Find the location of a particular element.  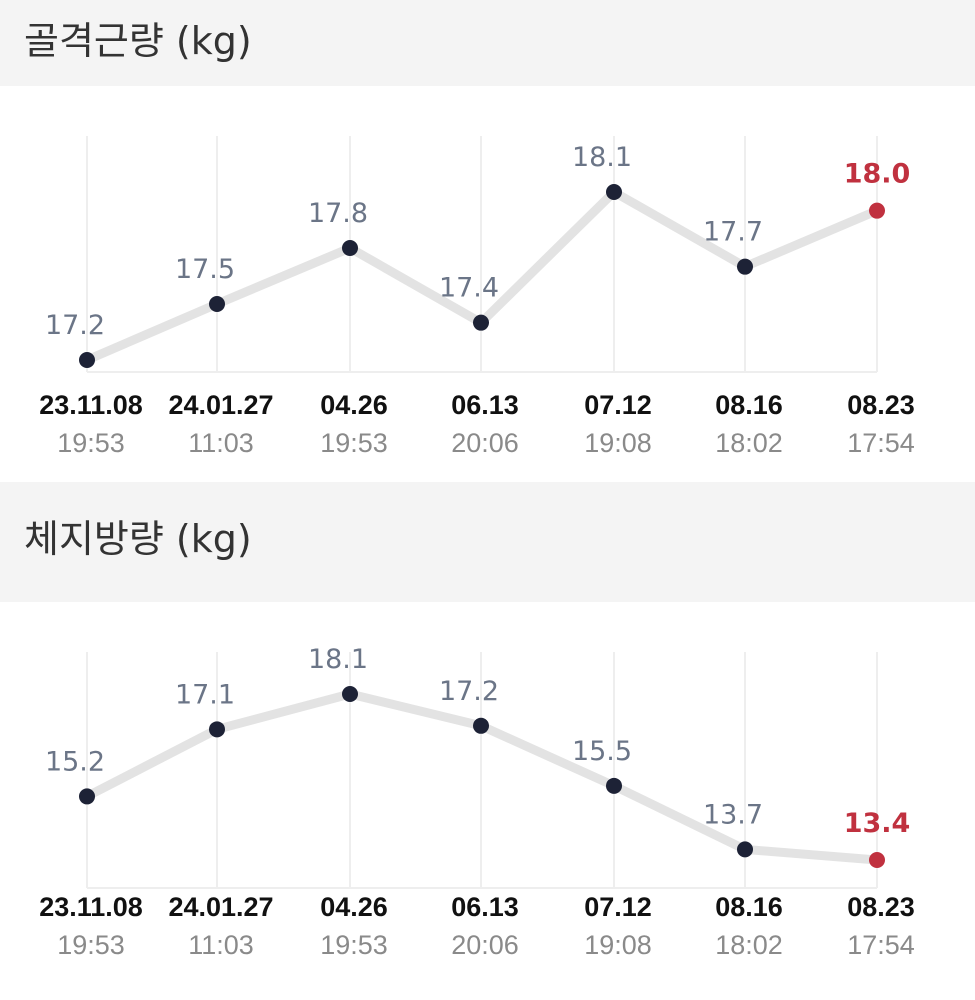

section-header: 체지방량 (kg) is located at coordinates (487, 542).